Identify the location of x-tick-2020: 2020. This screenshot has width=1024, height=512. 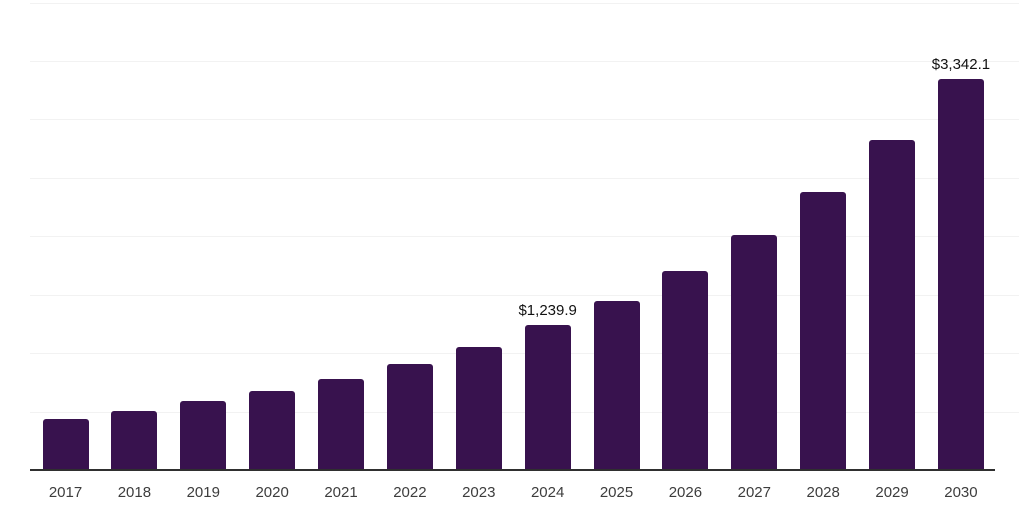
(272, 492).